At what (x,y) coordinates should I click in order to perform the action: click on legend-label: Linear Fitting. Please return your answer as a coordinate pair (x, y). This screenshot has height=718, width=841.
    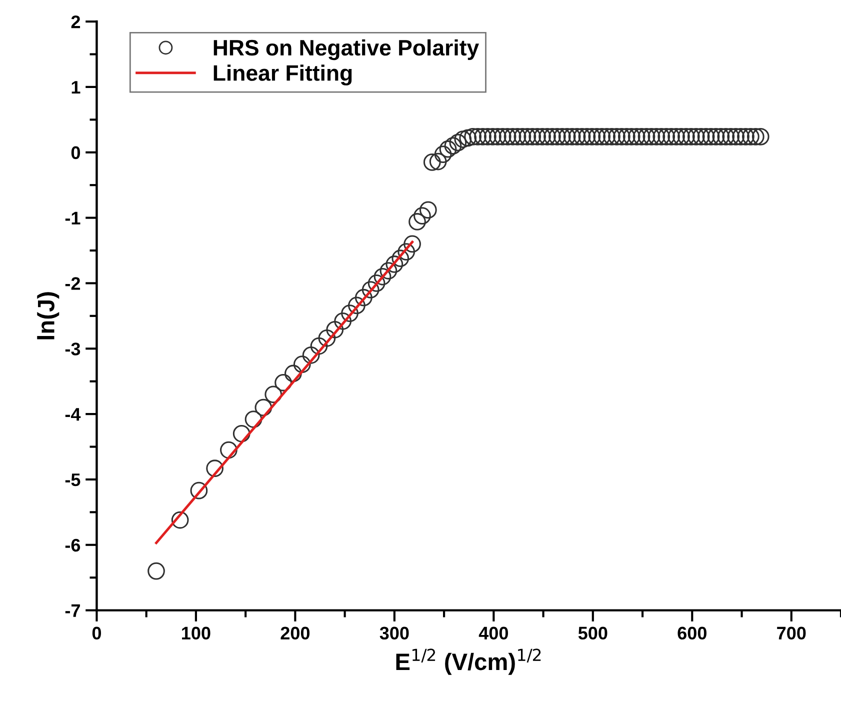
    Looking at the image, I should click on (283, 75).